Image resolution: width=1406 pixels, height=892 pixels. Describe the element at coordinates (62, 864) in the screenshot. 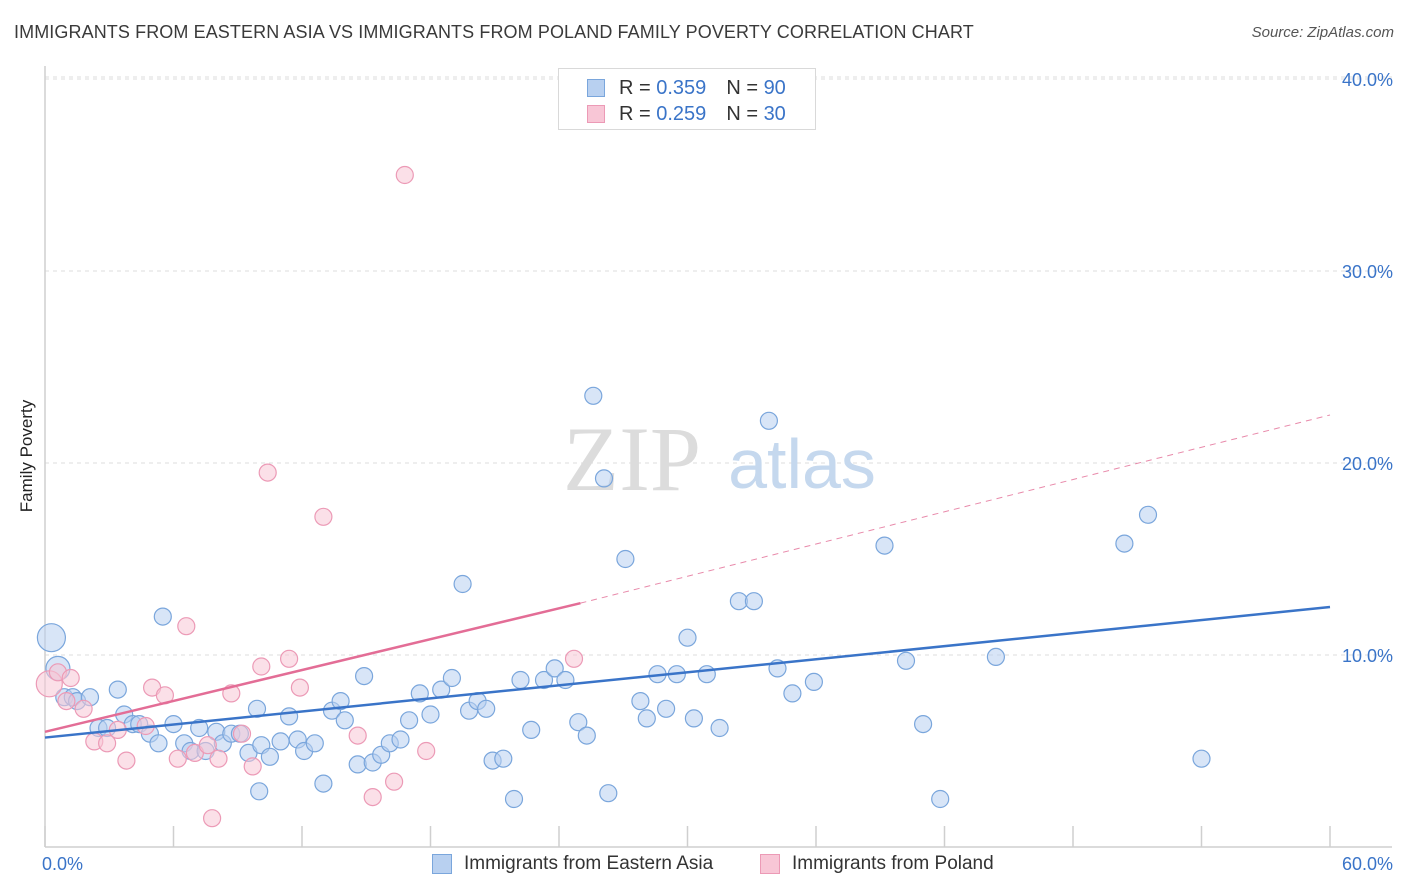

I see `x-tick-label-min: 0.0%` at that location.